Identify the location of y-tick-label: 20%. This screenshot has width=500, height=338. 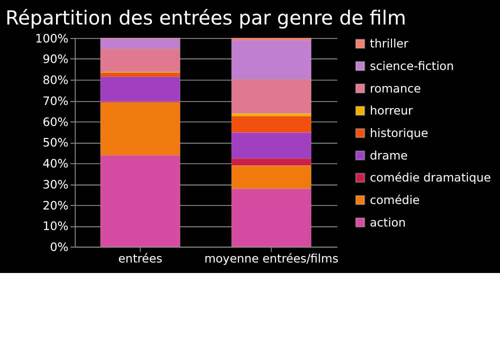
(55, 205).